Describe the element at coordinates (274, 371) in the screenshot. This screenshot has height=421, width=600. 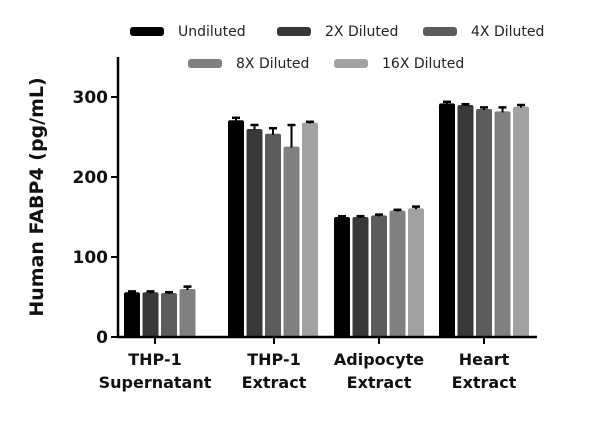
I see `category-label: THP-1 Extract` at that location.